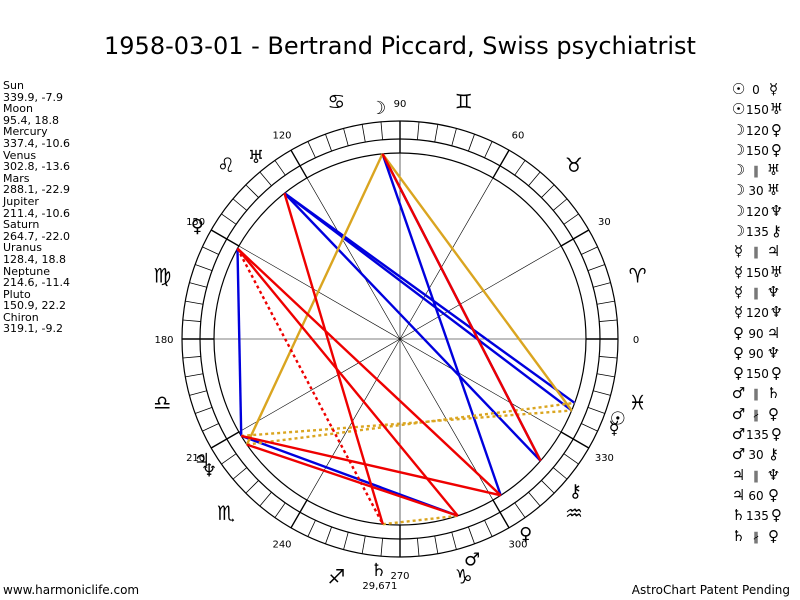 This screenshot has width=800, height=600. What do you see at coordinates (226, 165) in the screenshot?
I see `zodiac-sign-icon: ♌` at bounding box center [226, 165].